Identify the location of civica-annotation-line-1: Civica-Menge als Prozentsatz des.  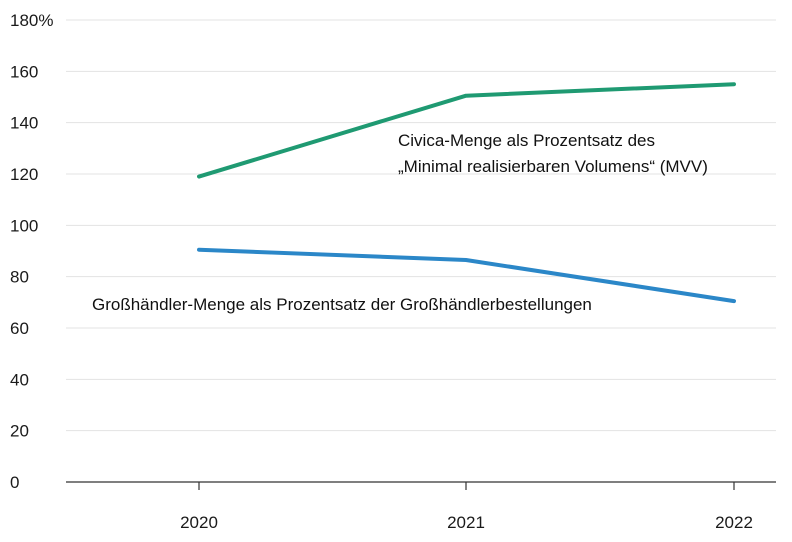
(526, 140).